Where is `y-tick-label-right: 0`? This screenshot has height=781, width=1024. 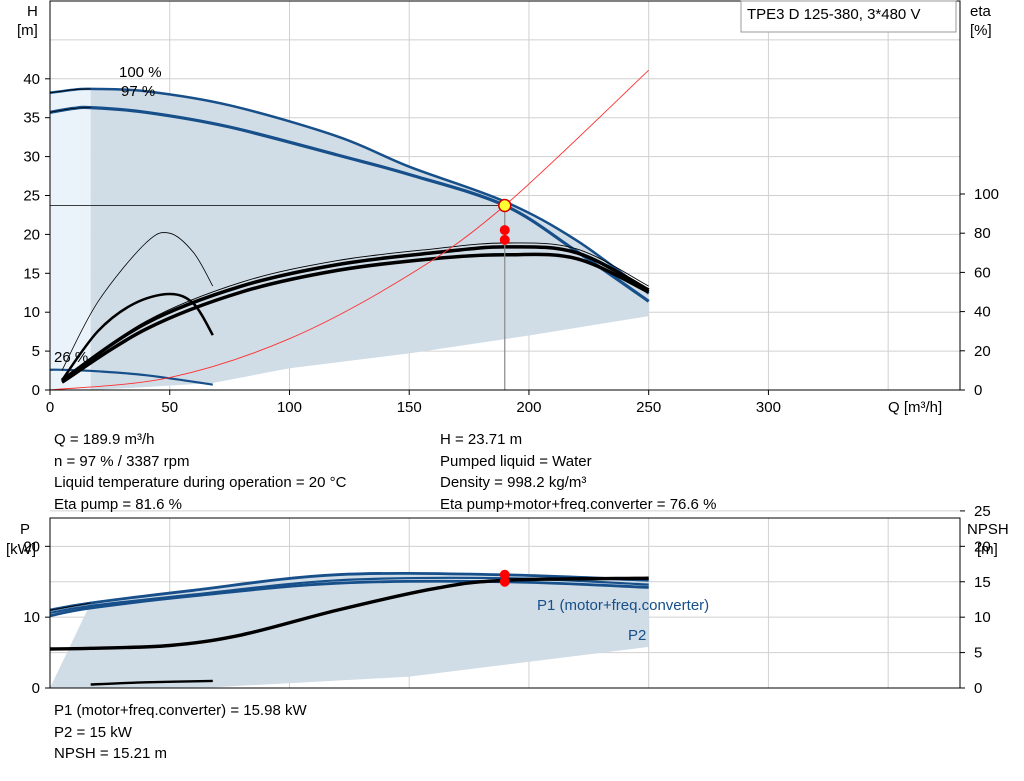
y-tick-label-right: 0 is located at coordinates (978, 390).